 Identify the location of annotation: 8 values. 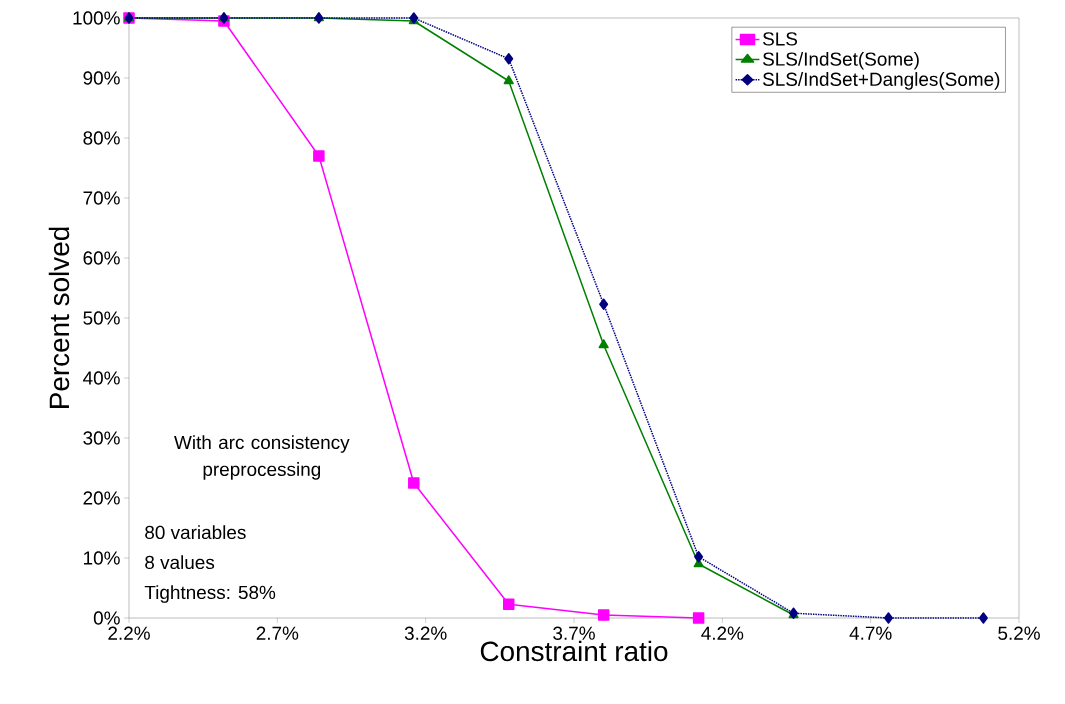
(180, 562).